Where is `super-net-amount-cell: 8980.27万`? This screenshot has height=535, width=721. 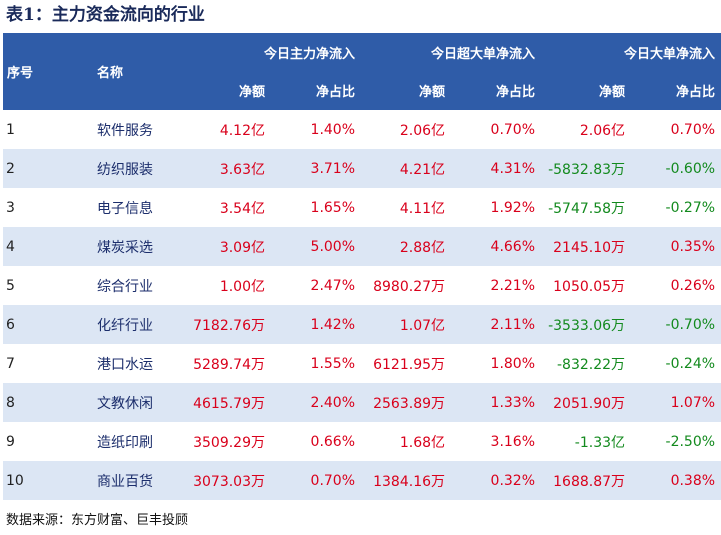 super-net-amount-cell: 8980.27万 is located at coordinates (409, 286).